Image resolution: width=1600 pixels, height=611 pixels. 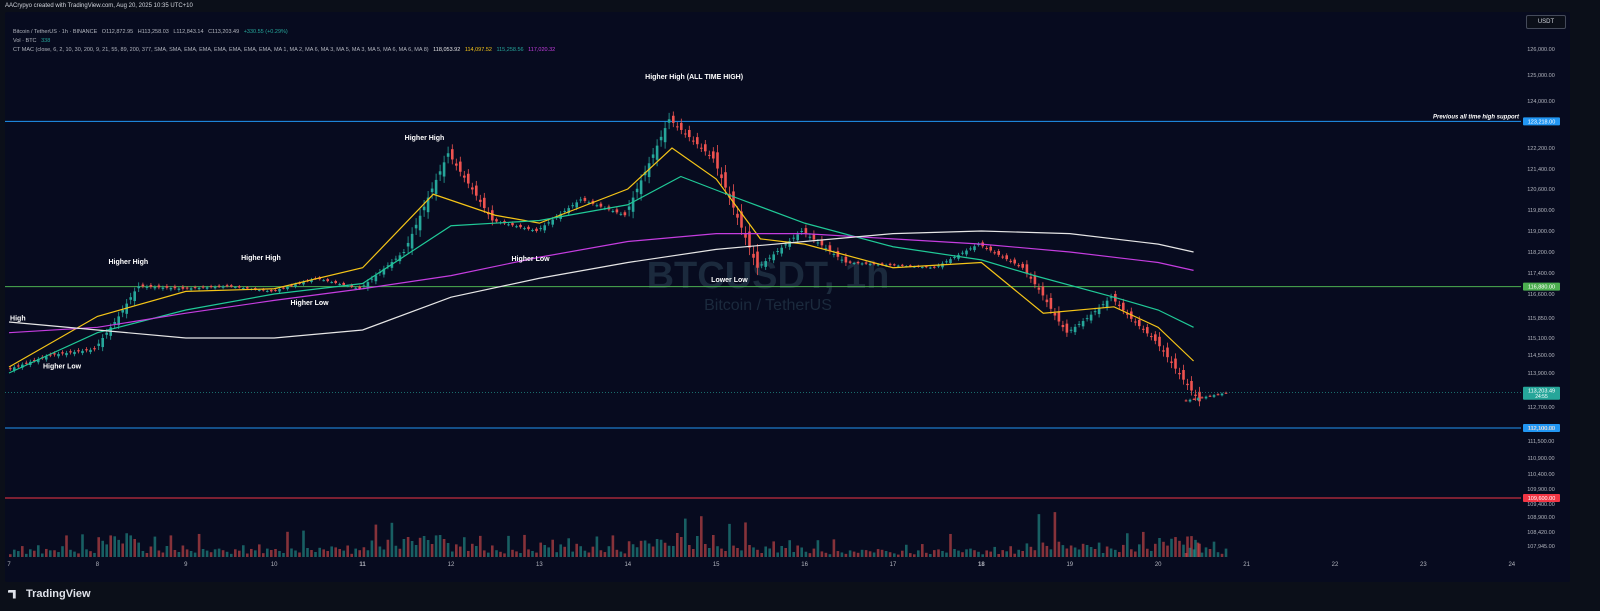 What do you see at coordinates (1546, 22) in the screenshot?
I see `currency-badge: USDT` at bounding box center [1546, 22].